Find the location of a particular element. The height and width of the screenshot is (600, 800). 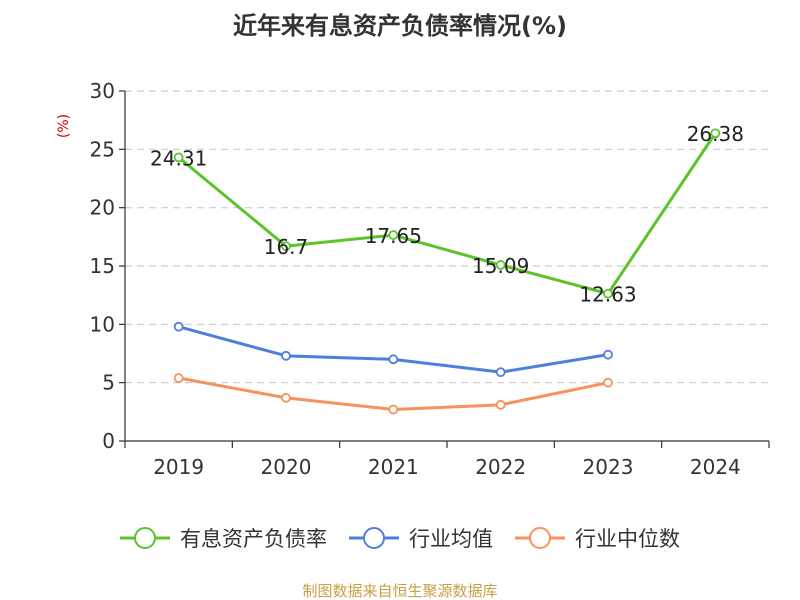

source-note: 制图数据来自恒生聚源数据库 is located at coordinates (399, 591).